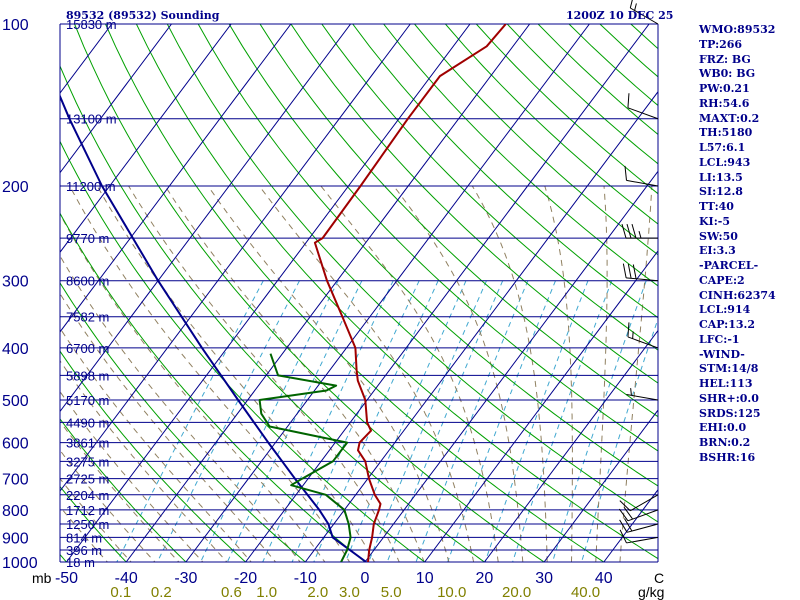  What do you see at coordinates (305, 578) in the screenshot?
I see `temperature-tick-label: -10` at bounding box center [305, 578].